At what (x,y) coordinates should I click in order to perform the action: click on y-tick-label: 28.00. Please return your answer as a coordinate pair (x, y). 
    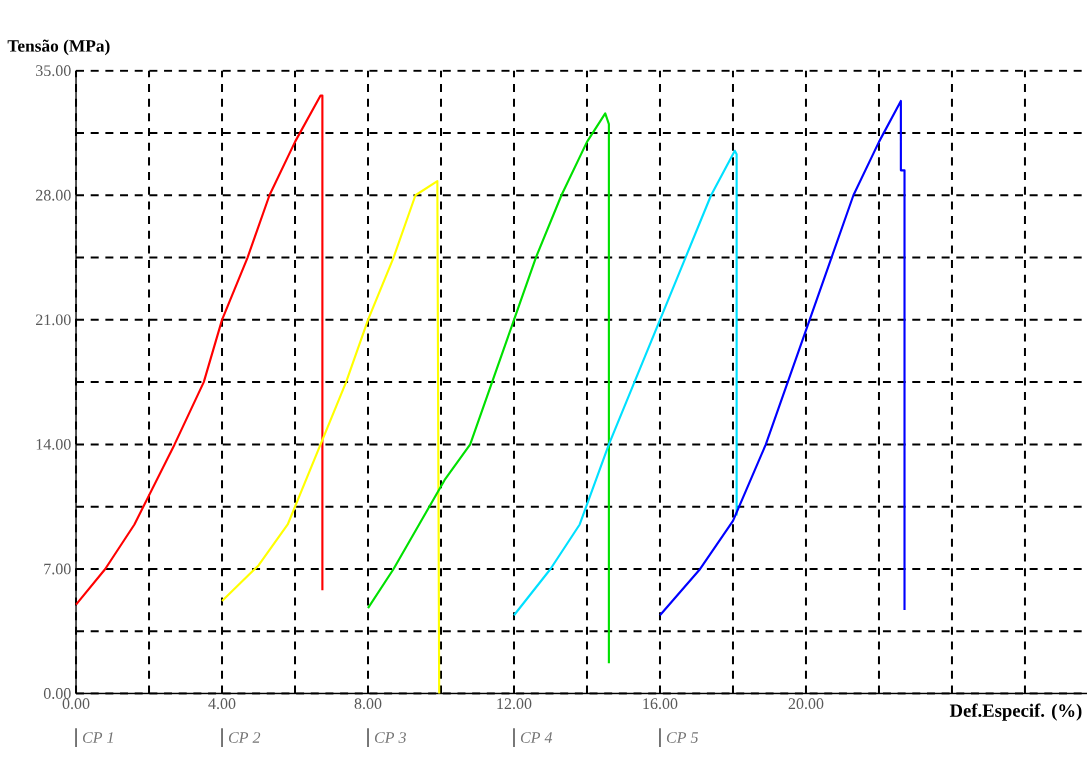
    Looking at the image, I should click on (53, 195).